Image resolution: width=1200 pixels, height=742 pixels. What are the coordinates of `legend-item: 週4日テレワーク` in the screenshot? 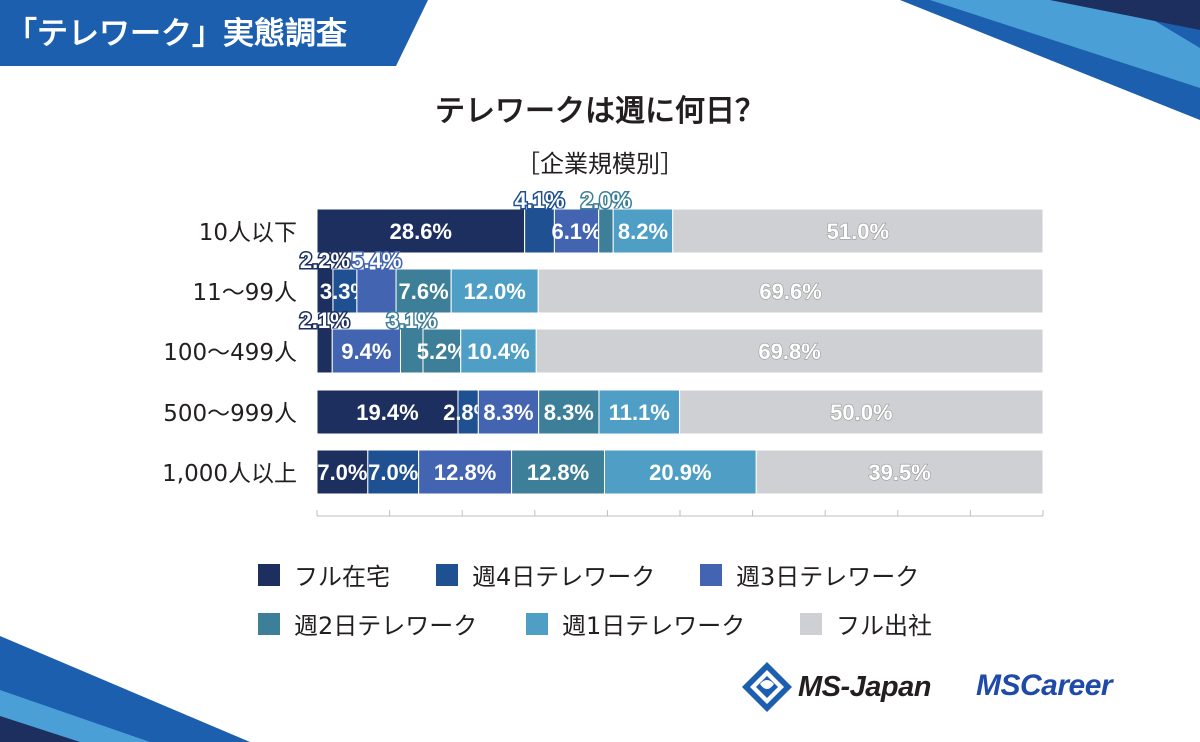 It's located at (545, 574).